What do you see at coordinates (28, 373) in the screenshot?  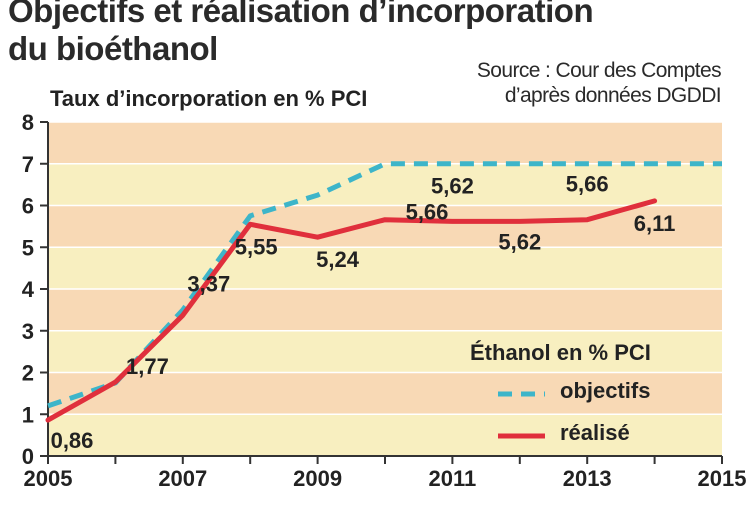 I see `y-tick-label-2: 2` at bounding box center [28, 373].